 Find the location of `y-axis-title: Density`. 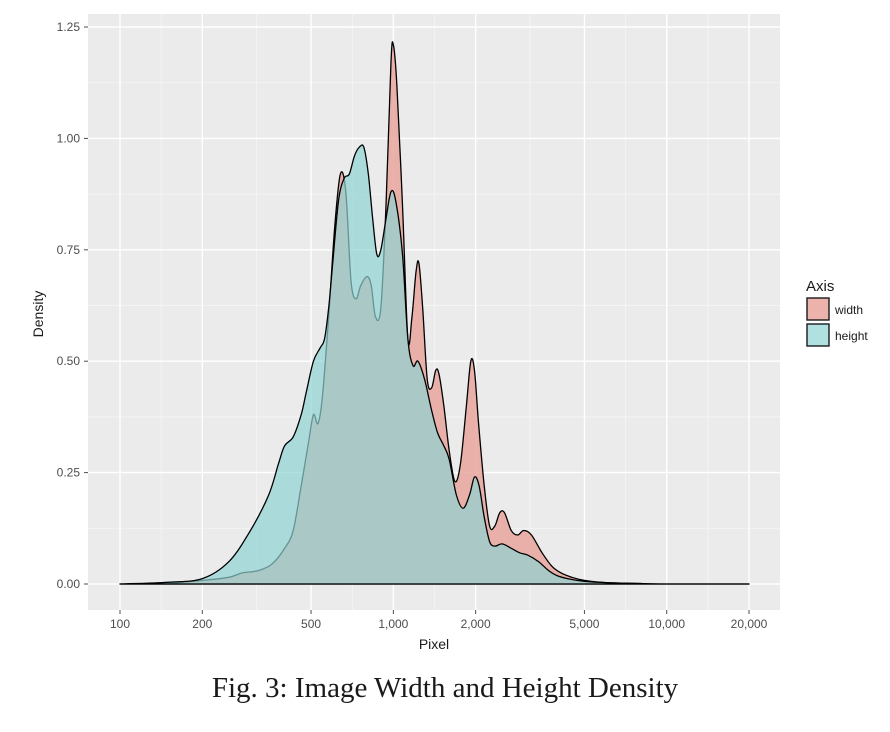

y-axis-title: Density is located at coordinates (38, 314).